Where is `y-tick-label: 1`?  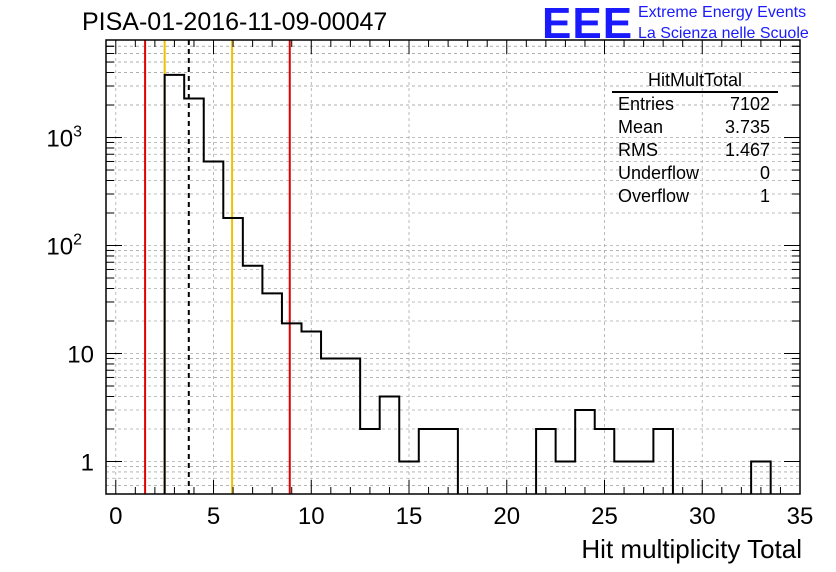 y-tick-label: 1 is located at coordinates (87, 462).